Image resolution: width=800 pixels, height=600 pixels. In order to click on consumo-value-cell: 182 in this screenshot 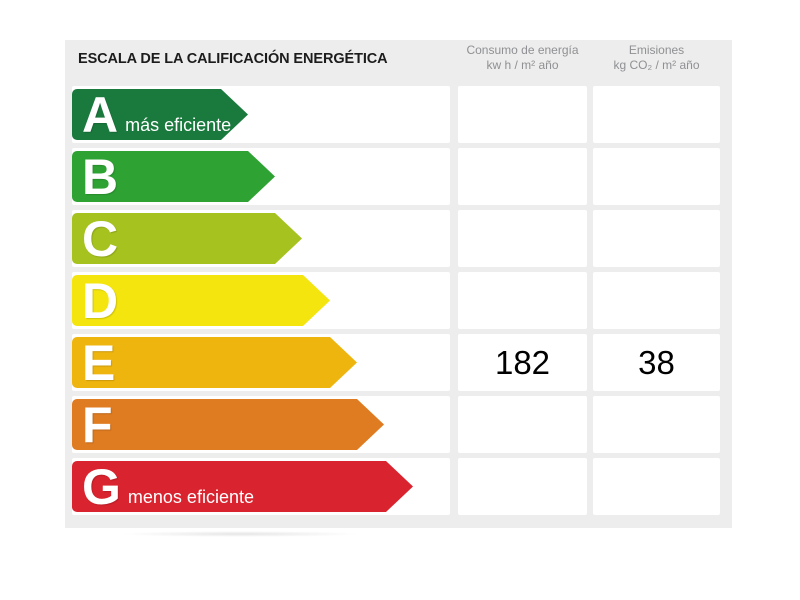, I will do `click(522, 362)`.